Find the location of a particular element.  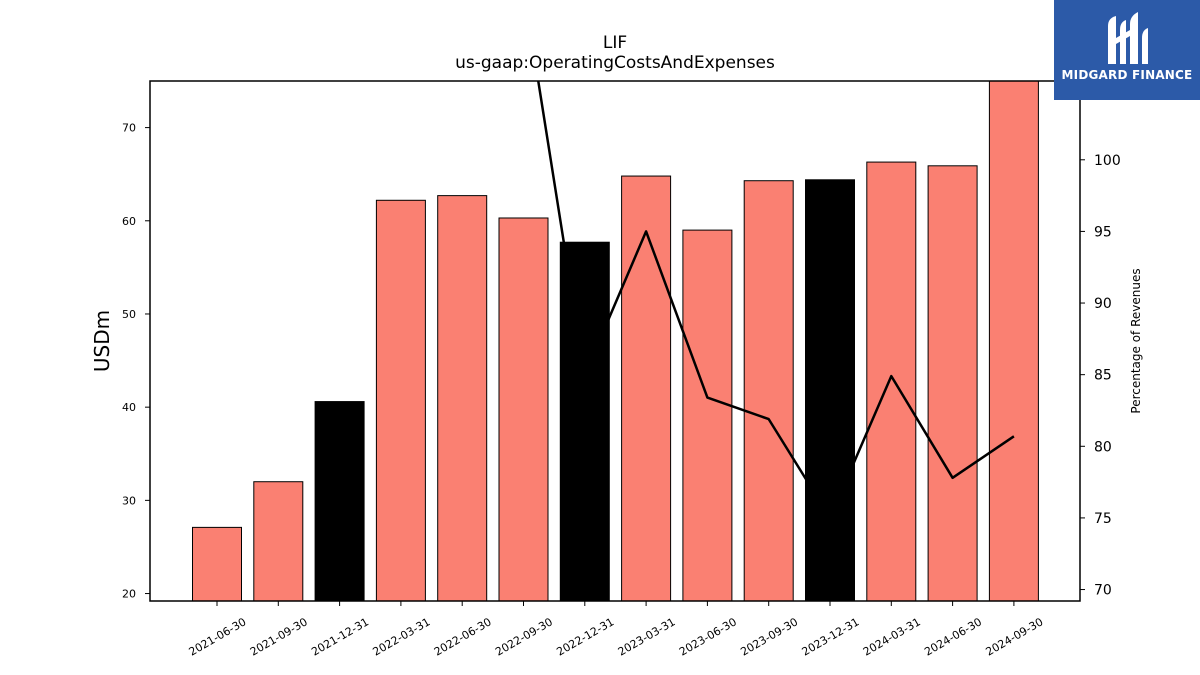

y-axis-label: USDm is located at coordinates (102, 341).